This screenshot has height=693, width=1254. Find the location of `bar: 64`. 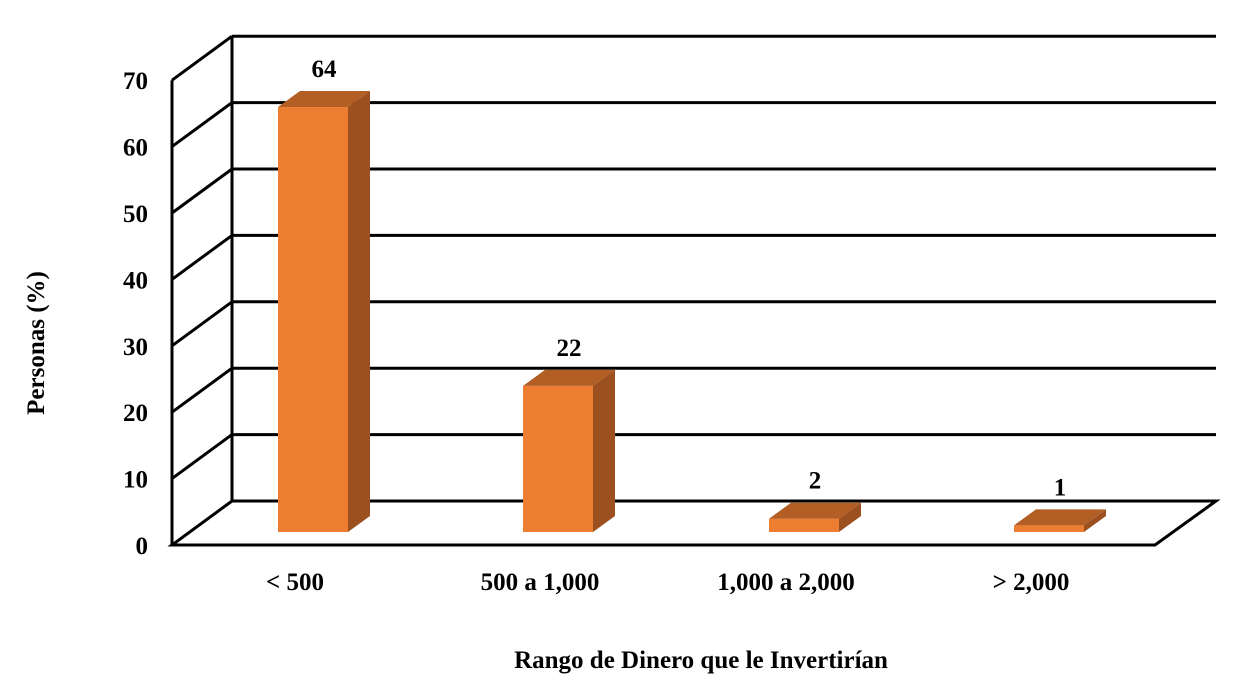

bar: 64 is located at coordinates (324, 294).